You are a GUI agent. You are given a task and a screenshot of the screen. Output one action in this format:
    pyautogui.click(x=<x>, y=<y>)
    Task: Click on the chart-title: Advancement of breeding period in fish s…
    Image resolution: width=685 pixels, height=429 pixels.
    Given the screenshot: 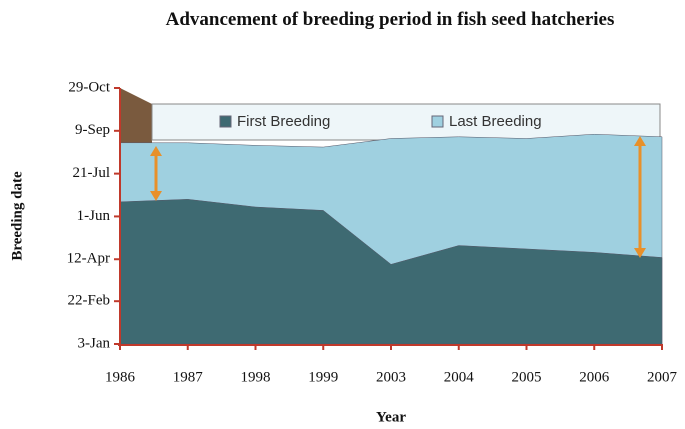 What is the action you would take?
    pyautogui.click(x=390, y=19)
    